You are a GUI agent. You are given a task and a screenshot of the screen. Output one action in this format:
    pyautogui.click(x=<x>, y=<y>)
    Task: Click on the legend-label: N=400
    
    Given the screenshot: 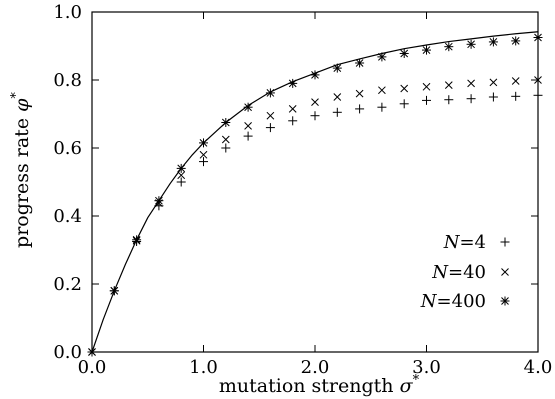 What is the action you would take?
    pyautogui.click(x=453, y=301)
    